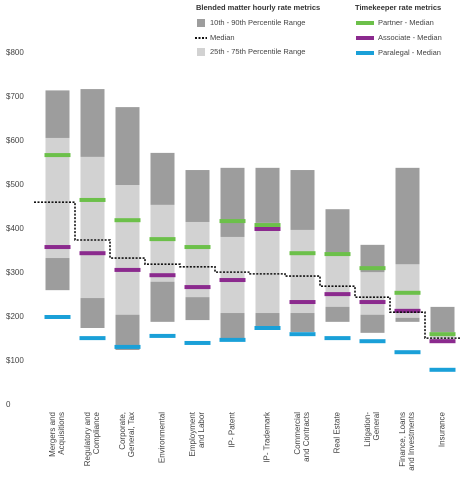  I want to click on legend-label: 10th - 90th Percentile Range, so click(257, 22).